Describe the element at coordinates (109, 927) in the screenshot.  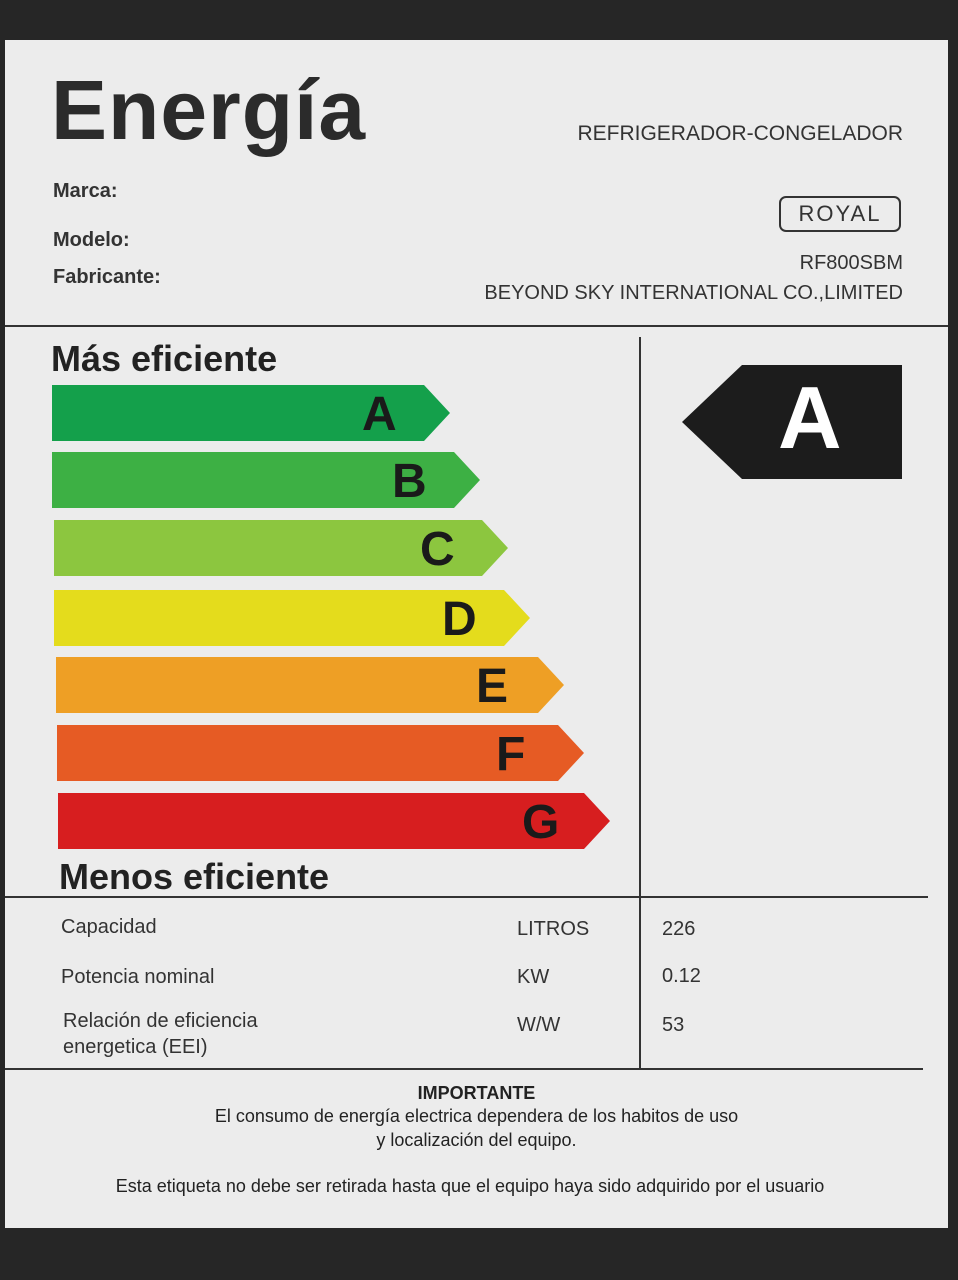
I see `spec-name: Capacidad` at that location.